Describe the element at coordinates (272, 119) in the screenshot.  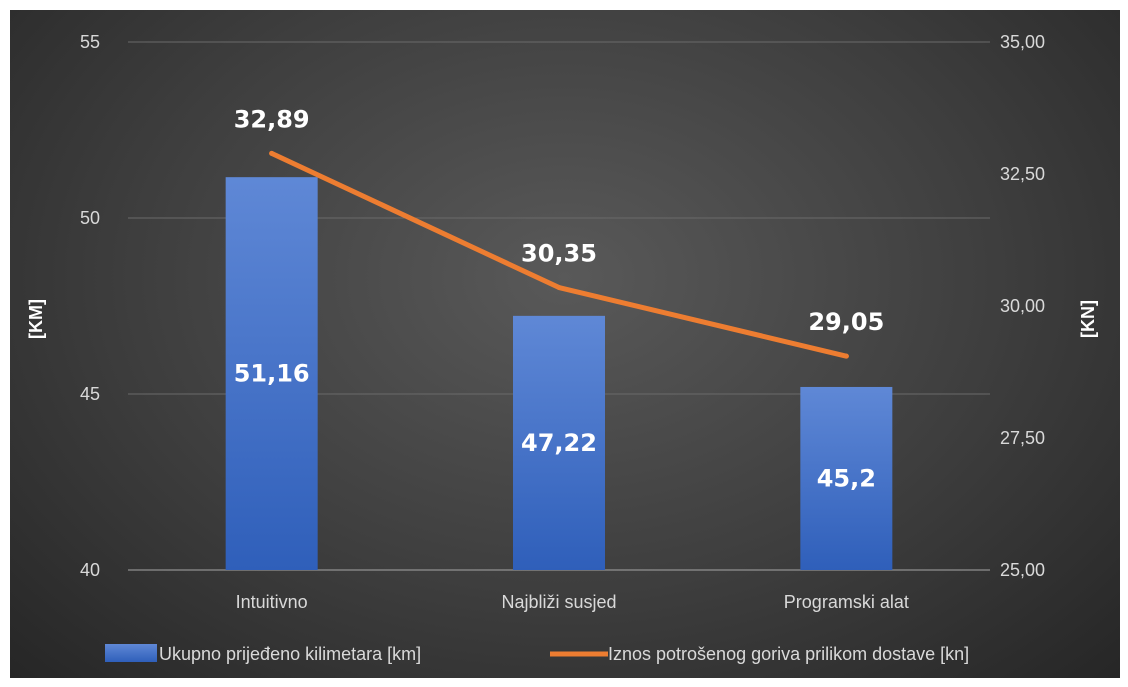
I see `line-data-label: 32,89` at that location.